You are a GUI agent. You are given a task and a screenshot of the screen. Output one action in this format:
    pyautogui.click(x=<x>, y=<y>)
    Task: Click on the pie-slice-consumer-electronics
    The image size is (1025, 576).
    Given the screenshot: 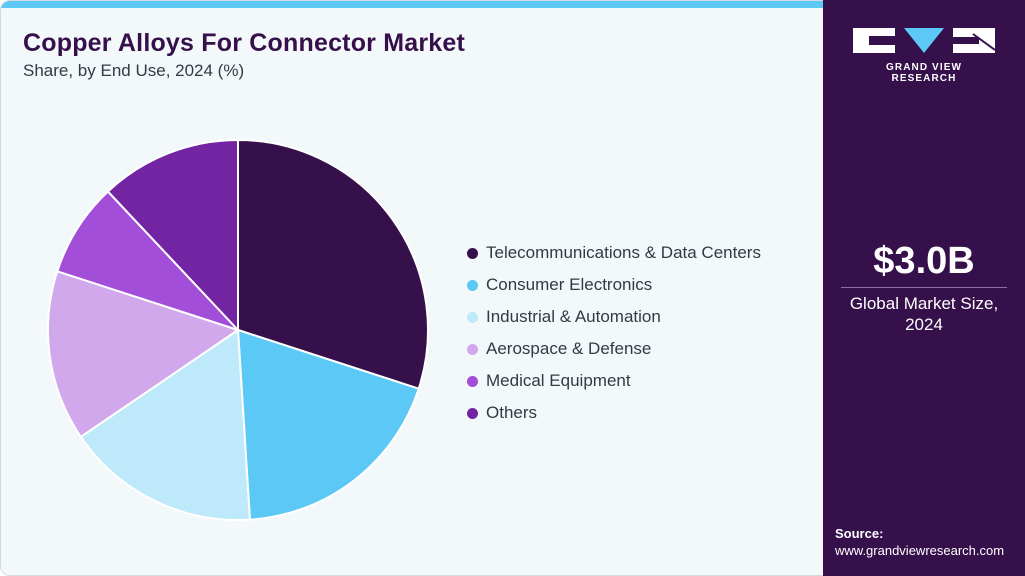 What is the action you would take?
    pyautogui.click(x=328, y=424)
    